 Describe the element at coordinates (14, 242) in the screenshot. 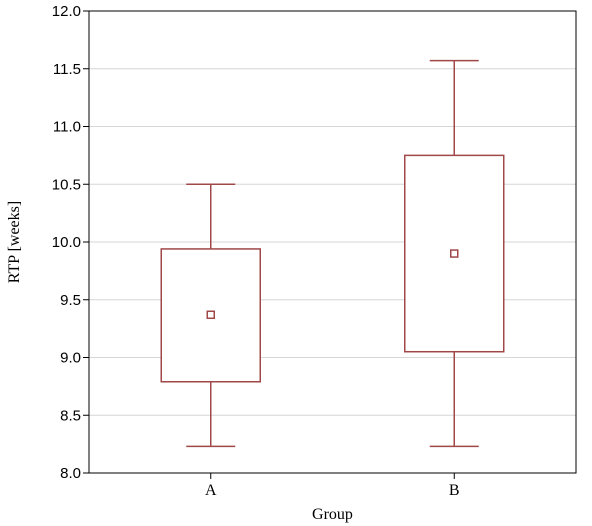

I see `y-axis-title: RTP [weeks]` at that location.